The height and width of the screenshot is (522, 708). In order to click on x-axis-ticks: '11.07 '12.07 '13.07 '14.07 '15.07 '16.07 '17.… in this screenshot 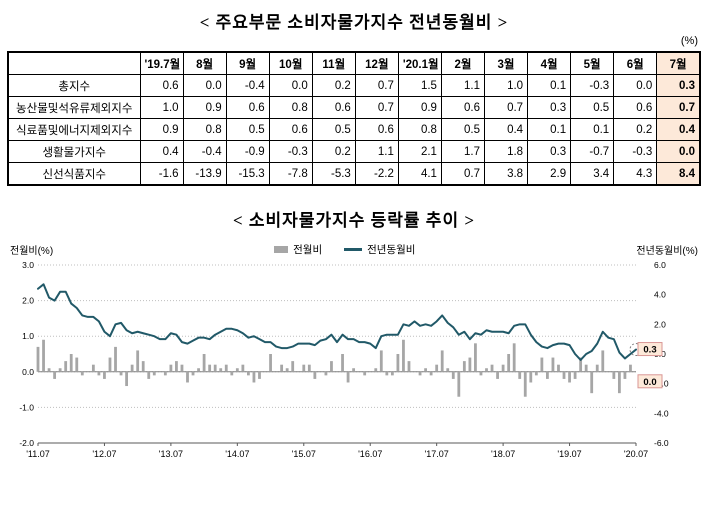, I will do `click(337, 451)`.